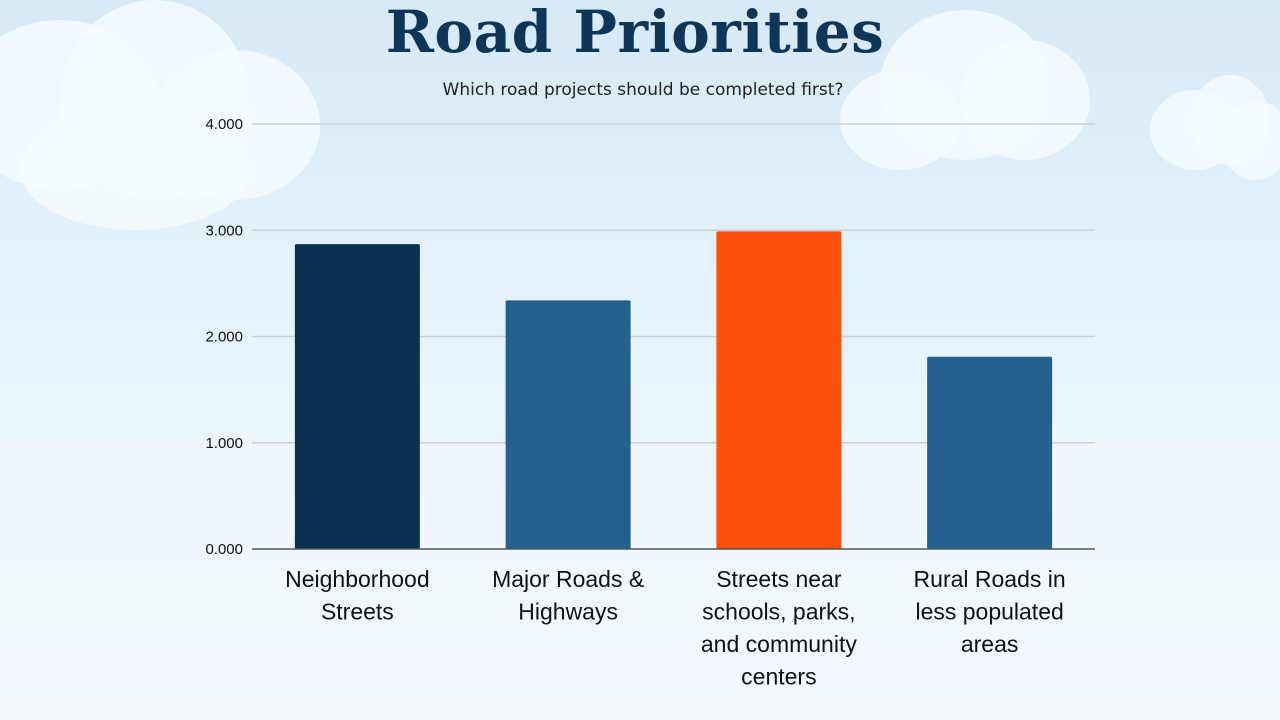 Image resolution: width=1280 pixels, height=720 pixels. What do you see at coordinates (779, 644) in the screenshot?
I see `x-category-label-line: and community` at bounding box center [779, 644].